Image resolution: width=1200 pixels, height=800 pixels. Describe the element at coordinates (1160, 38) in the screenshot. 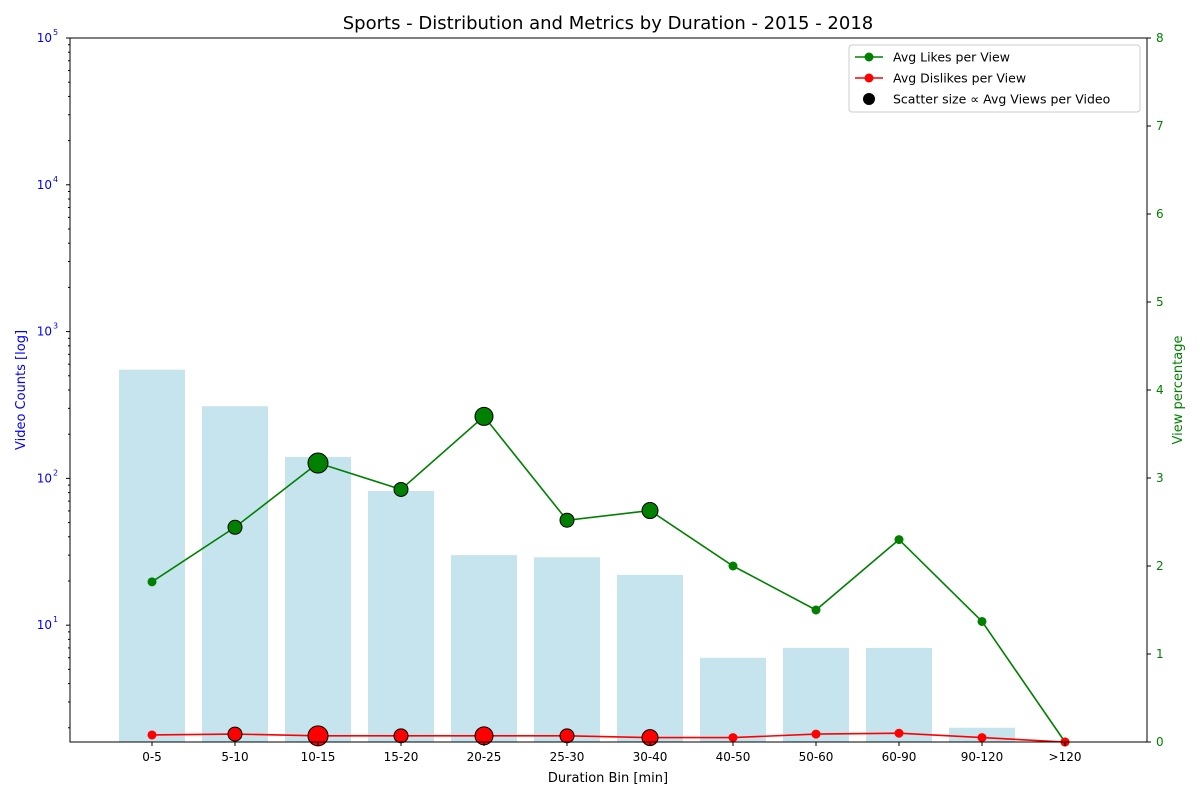

I see `y2-tick-label: 8` at that location.